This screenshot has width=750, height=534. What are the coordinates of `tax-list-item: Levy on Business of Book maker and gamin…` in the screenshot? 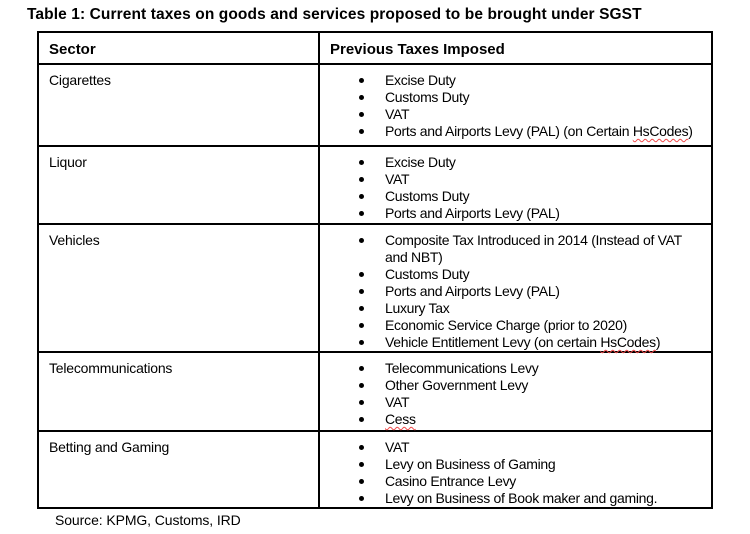 It's located at (532, 498).